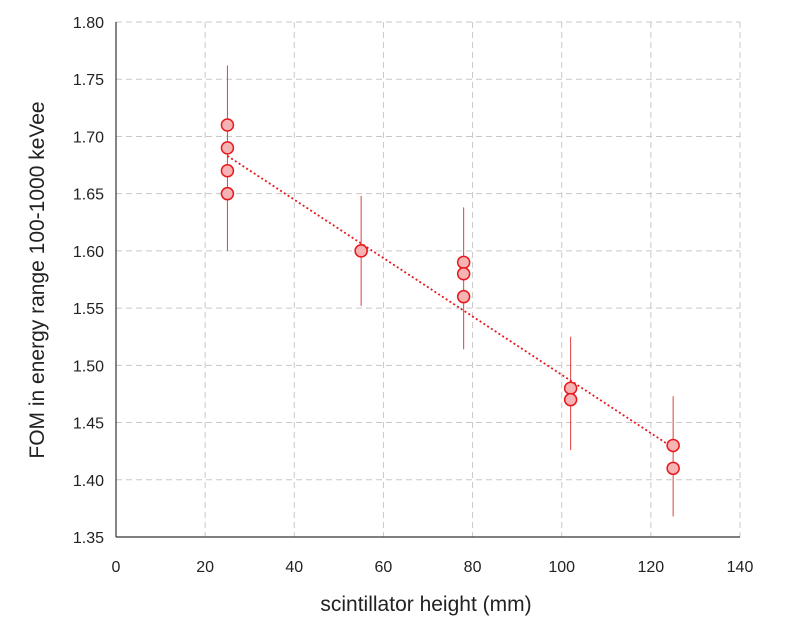  I want to click on y-axis-title: FOM in energy range 100-1000 keVee, so click(37, 279).